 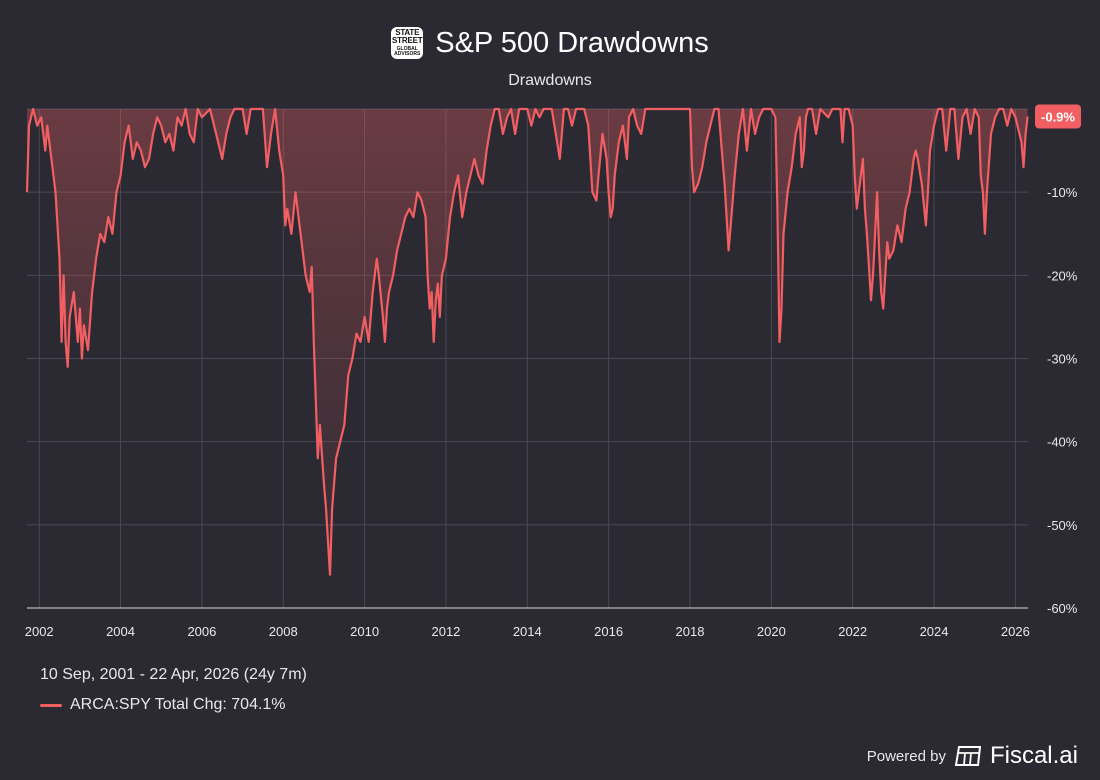 What do you see at coordinates (39, 631) in the screenshot?
I see `x-tick-label: 2002` at bounding box center [39, 631].